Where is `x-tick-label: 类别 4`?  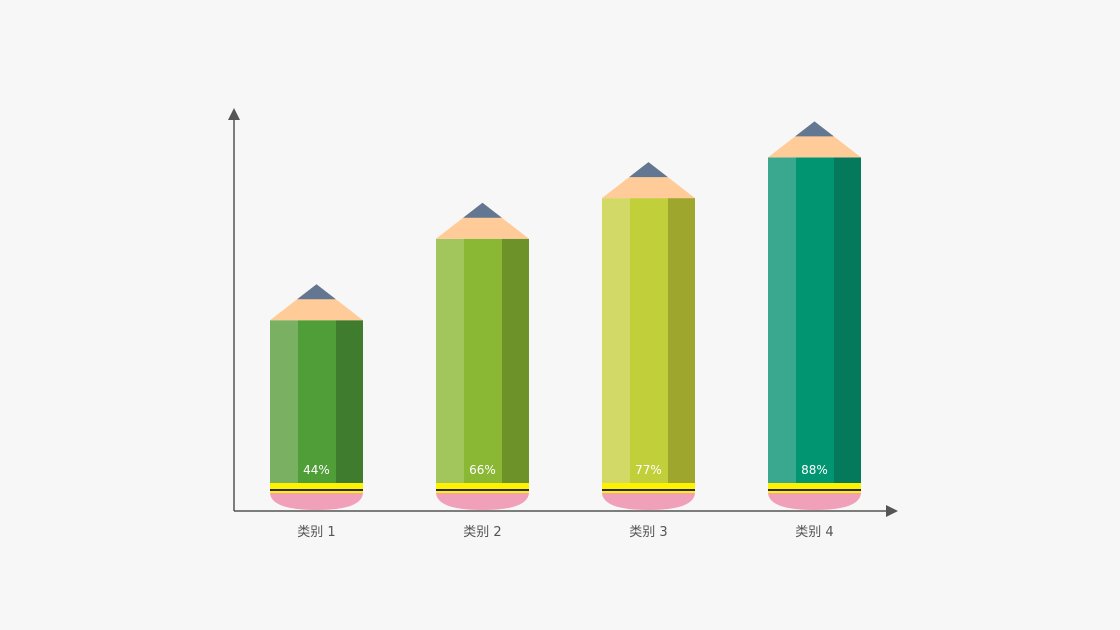 x-tick-label: 类别 4 is located at coordinates (814, 532).